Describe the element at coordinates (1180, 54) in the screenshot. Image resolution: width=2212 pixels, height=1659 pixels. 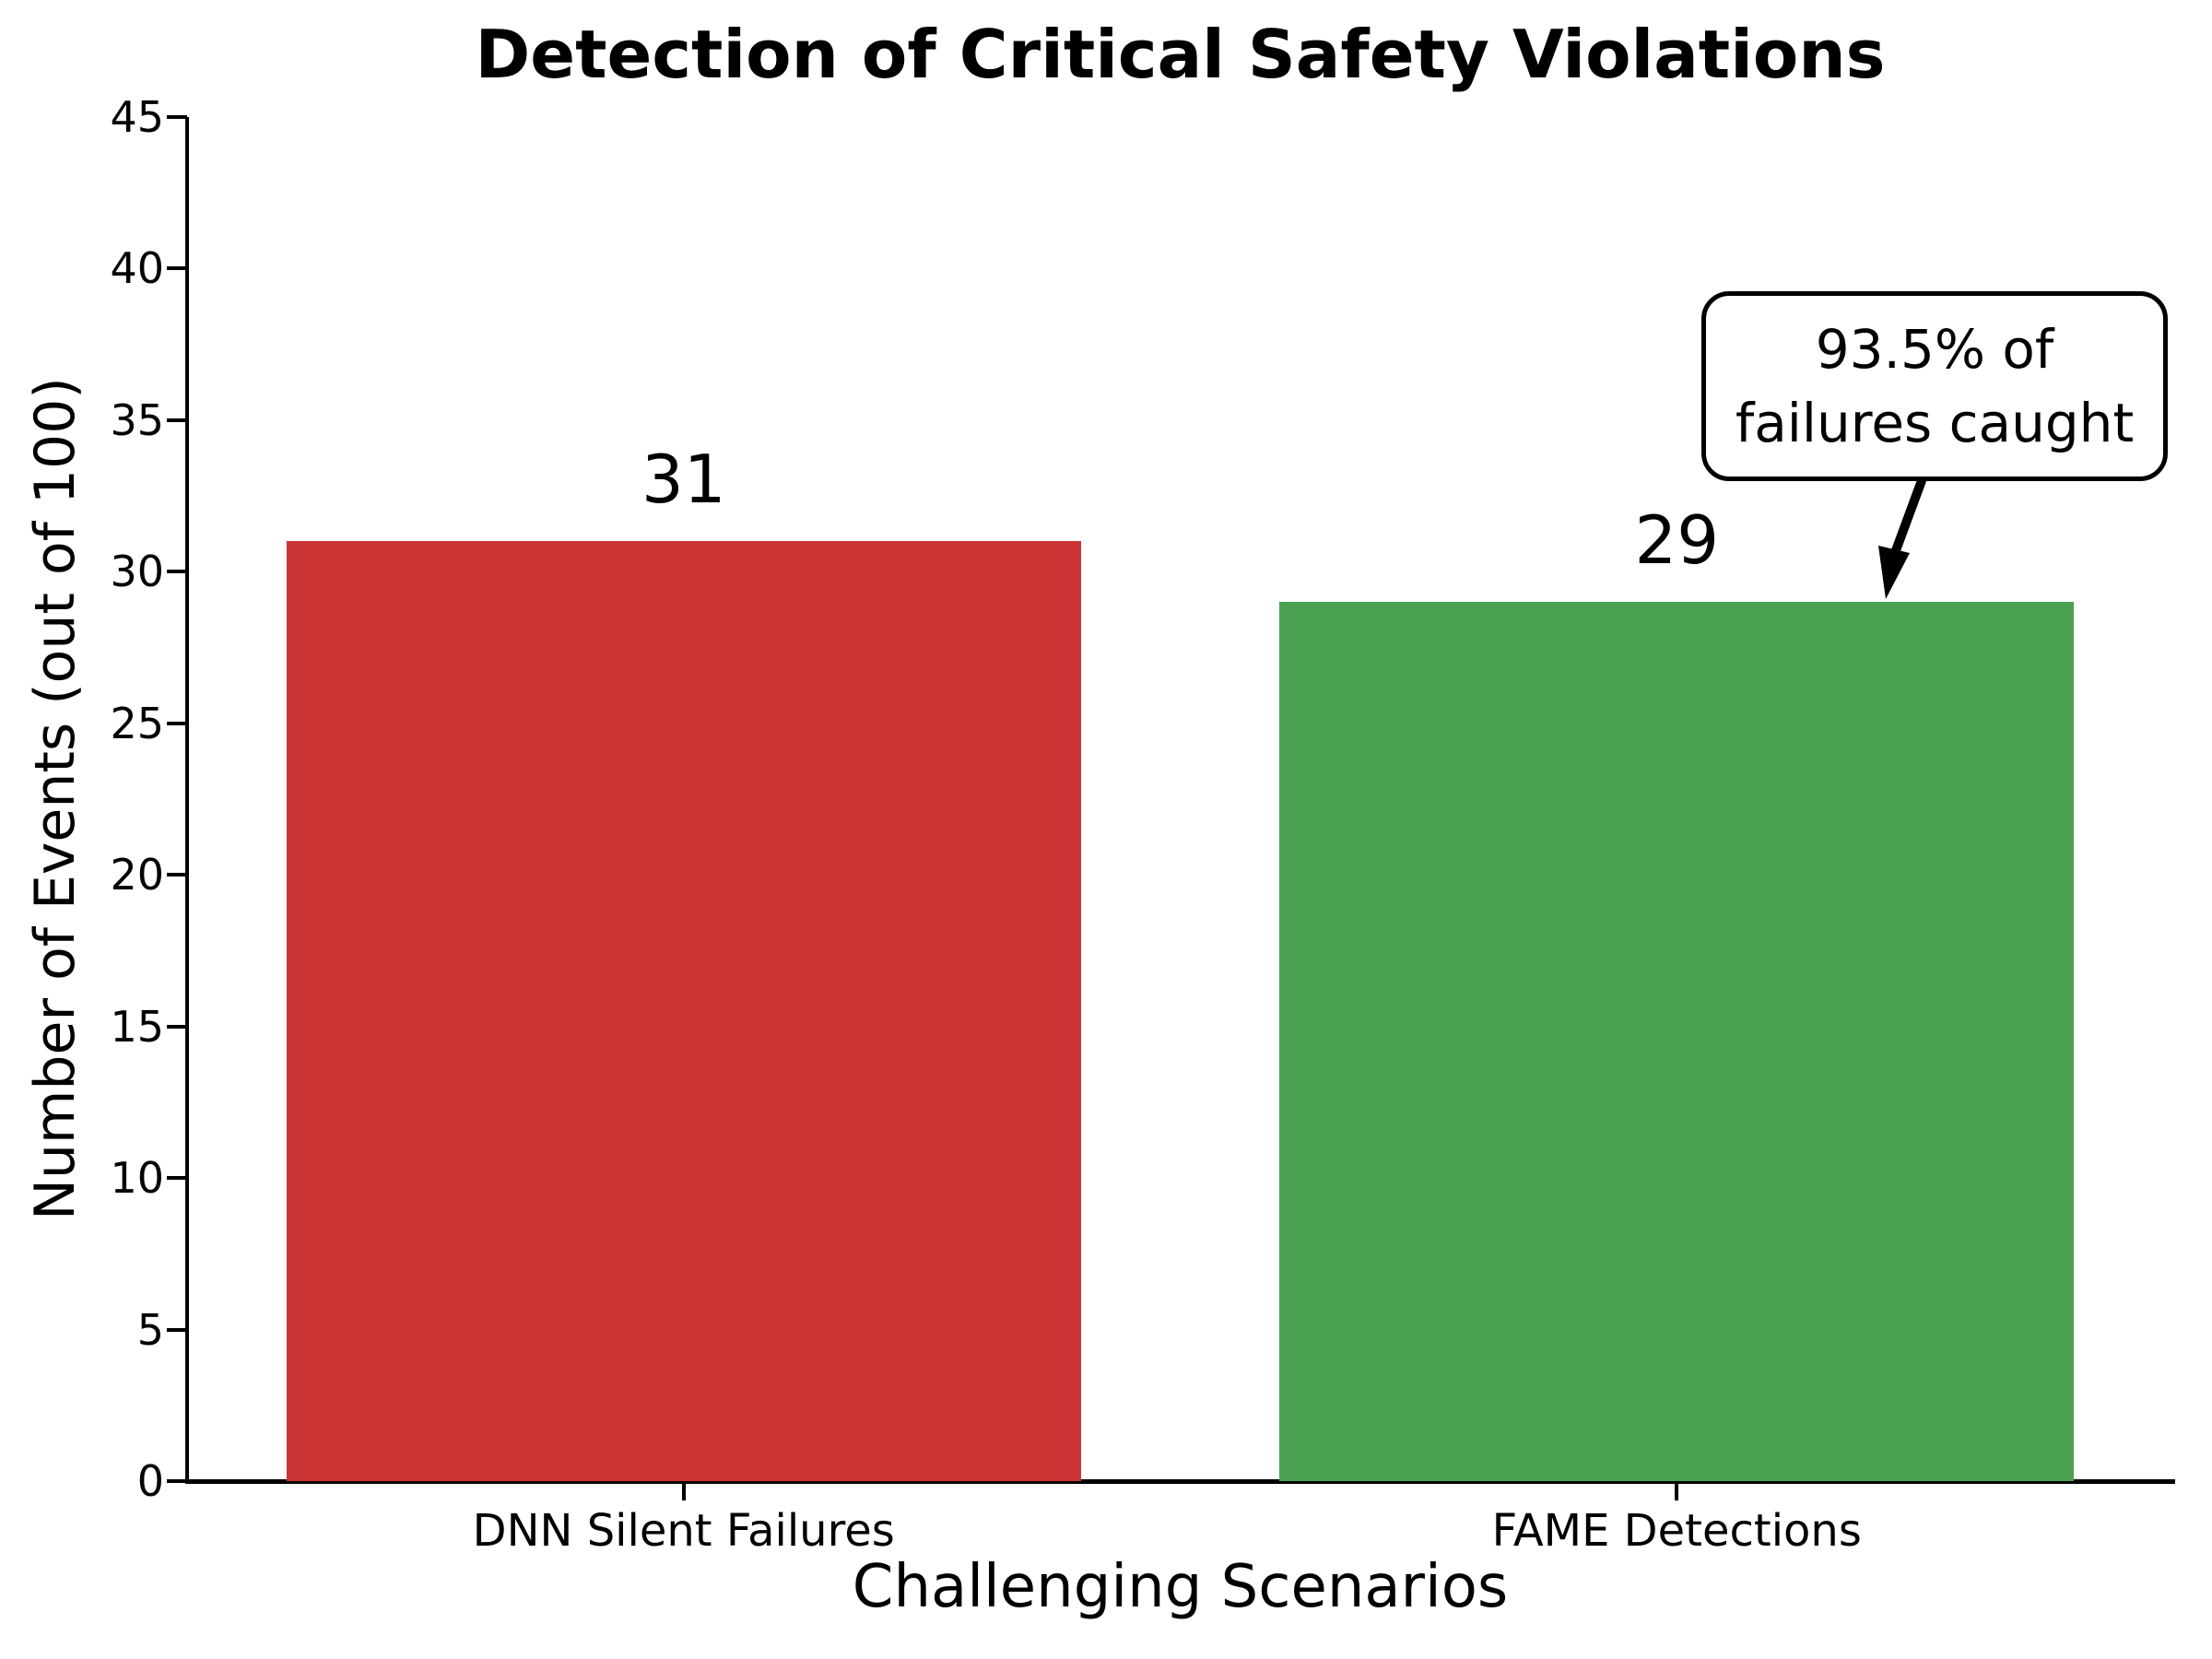
I see `chart-title: Detection of Critical Safety Violations` at that location.